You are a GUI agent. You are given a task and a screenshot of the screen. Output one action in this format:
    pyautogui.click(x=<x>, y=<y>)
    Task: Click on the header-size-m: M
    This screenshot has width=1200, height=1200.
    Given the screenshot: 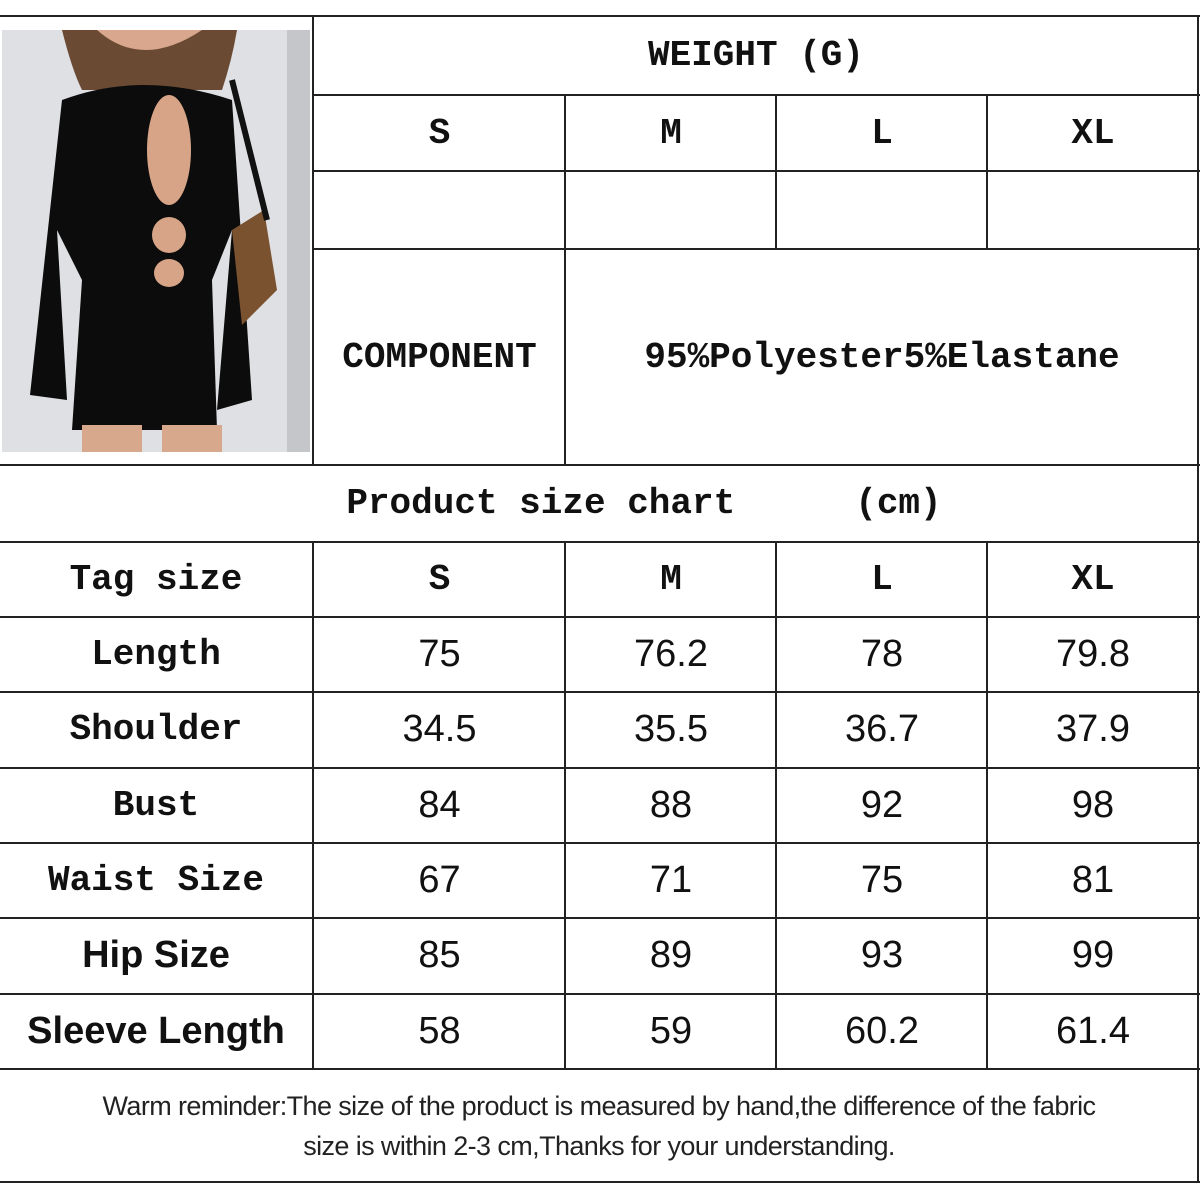 What is the action you would take?
    pyautogui.click(x=671, y=579)
    